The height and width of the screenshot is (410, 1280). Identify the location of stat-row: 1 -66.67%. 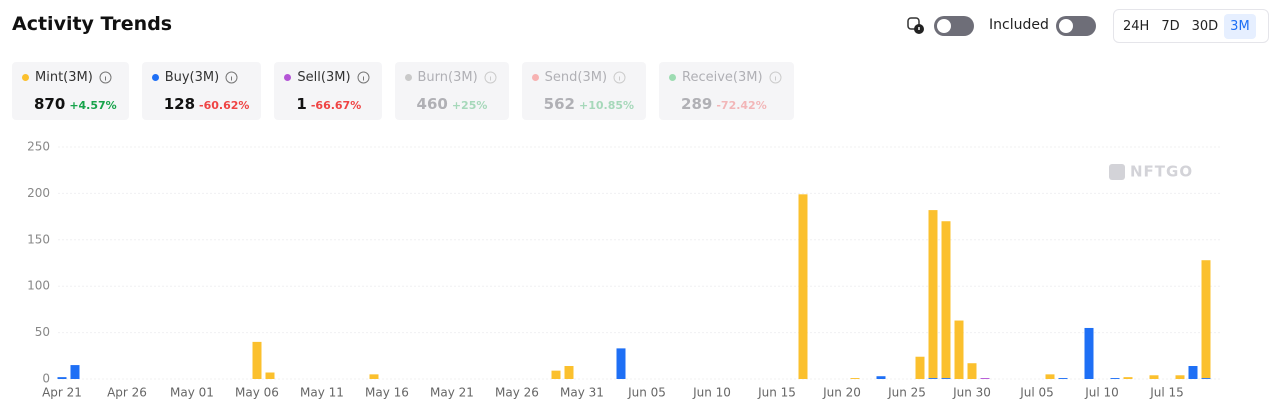
(326, 103).